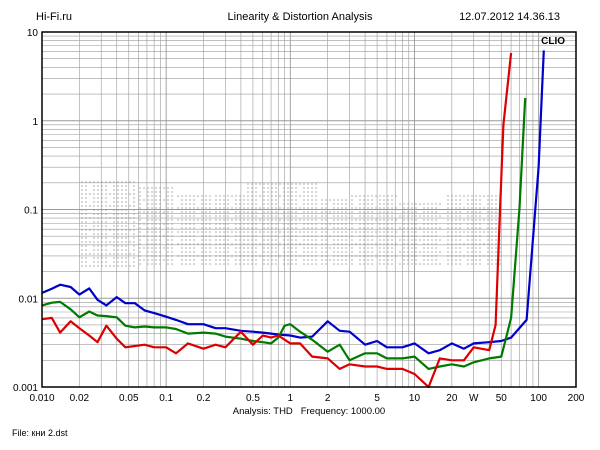 This screenshot has width=600, height=450. What do you see at coordinates (509, 17) in the screenshot?
I see `timestamp: 12.07.2012 14.36.13` at bounding box center [509, 17].